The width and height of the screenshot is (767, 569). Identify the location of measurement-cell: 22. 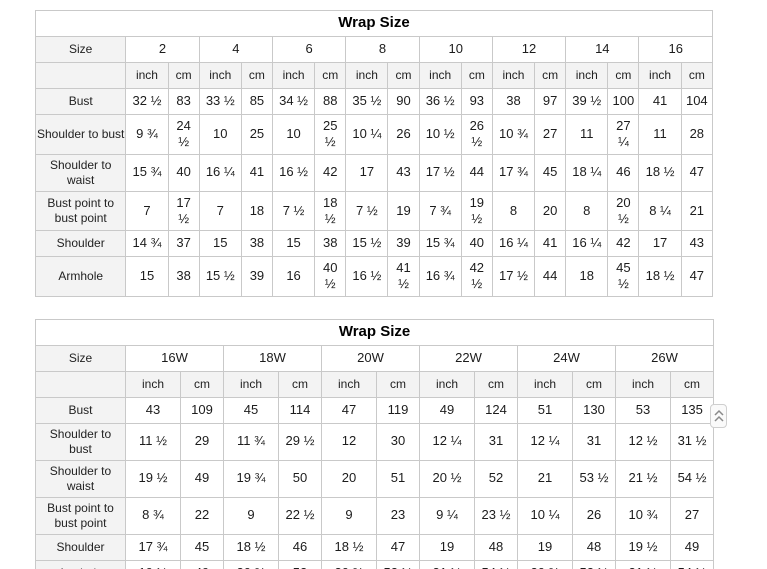
(202, 515).